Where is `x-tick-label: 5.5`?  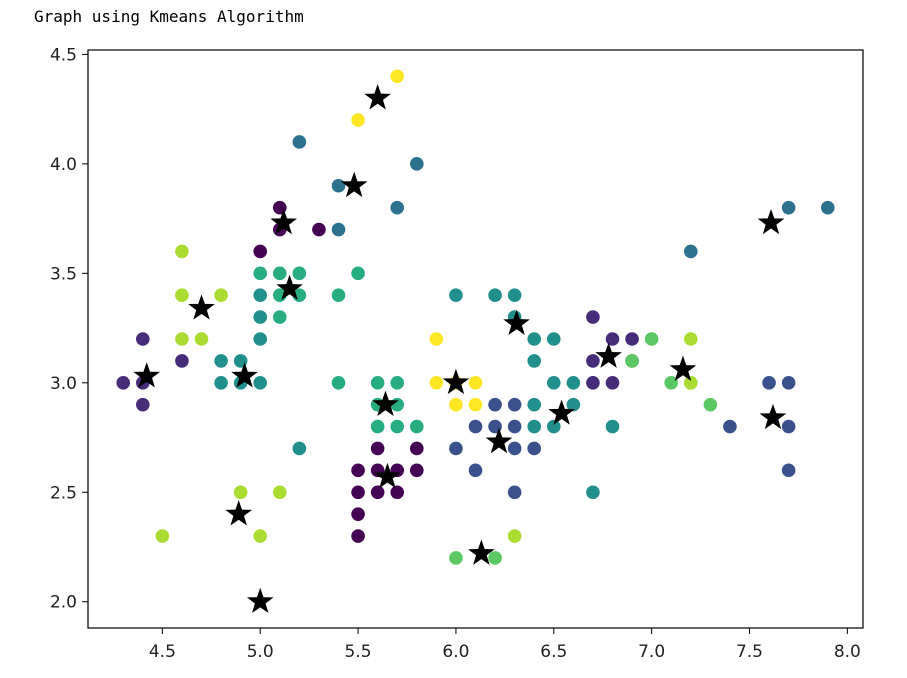 x-tick-label: 5.5 is located at coordinates (358, 652).